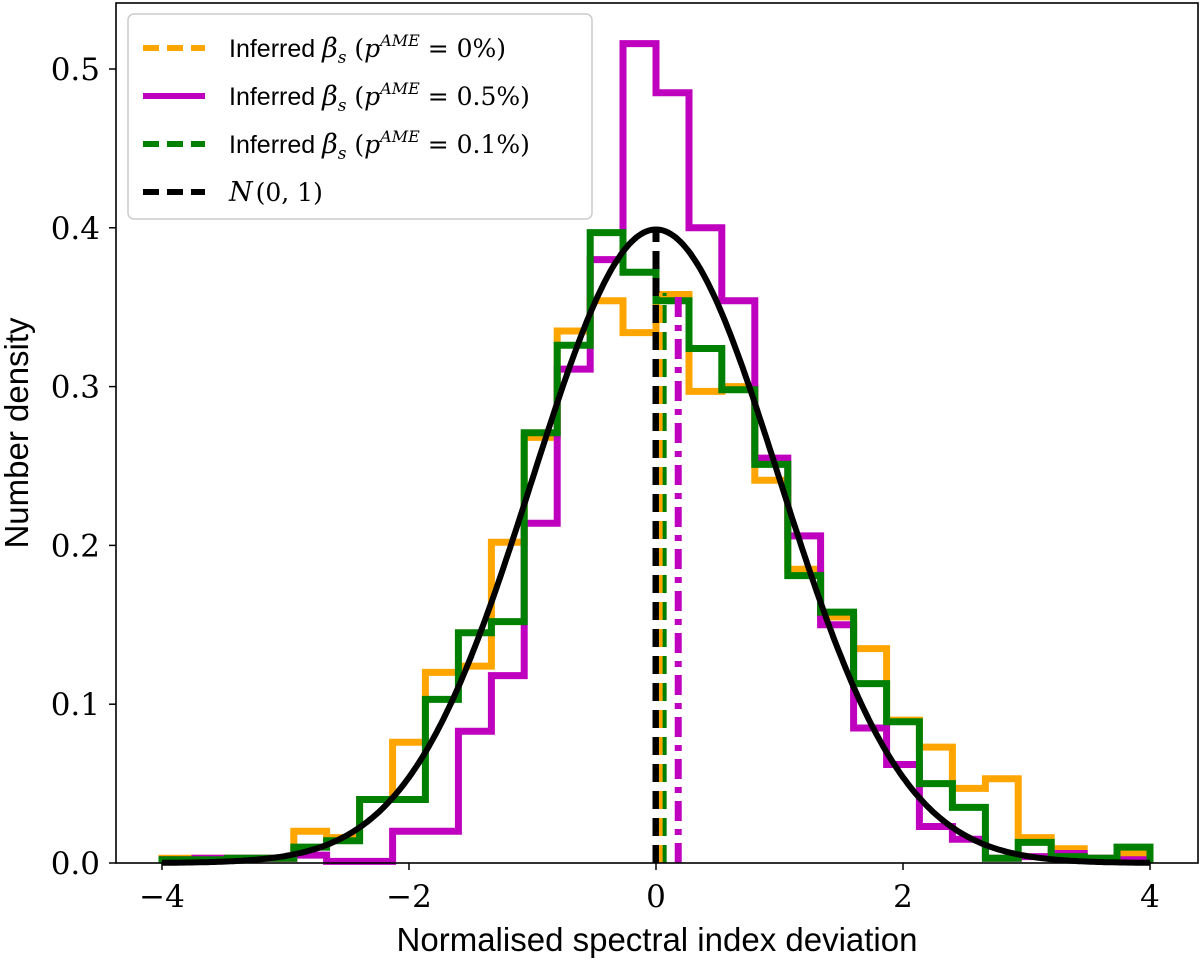 Image resolution: width=1200 pixels, height=964 pixels. What do you see at coordinates (275, 192) in the screenshot?
I see `legend-label-4: N (0, 1)` at bounding box center [275, 192].